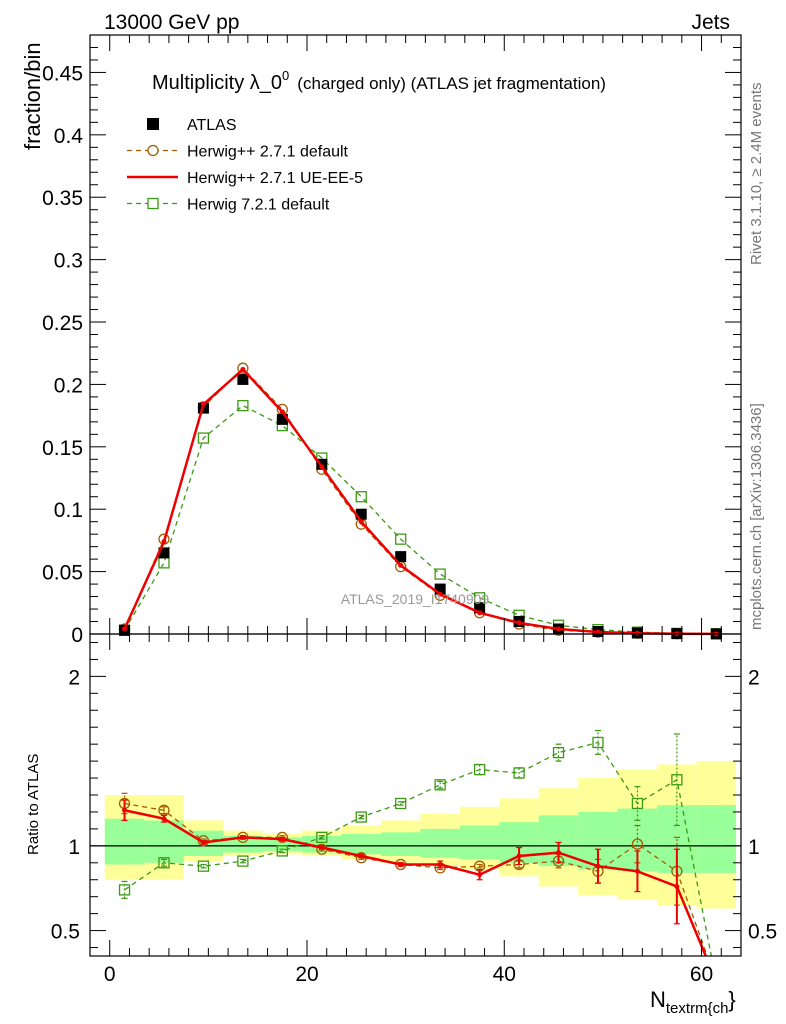  What do you see at coordinates (756, 174) in the screenshot?
I see `rivet-label: Rivet 3.1.10, ≥ 2.4M events` at bounding box center [756, 174].